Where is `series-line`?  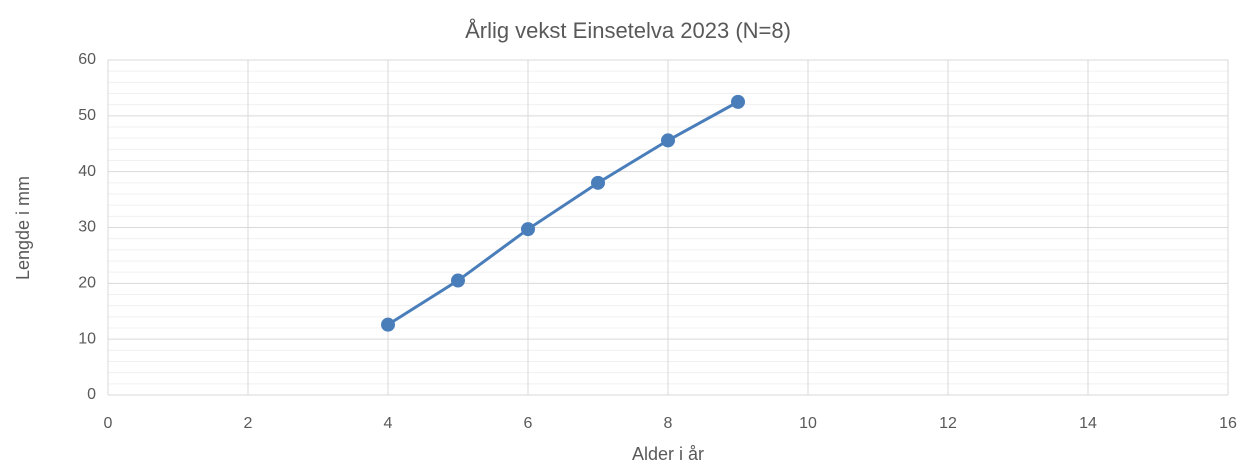
series-line is located at coordinates (563, 213).